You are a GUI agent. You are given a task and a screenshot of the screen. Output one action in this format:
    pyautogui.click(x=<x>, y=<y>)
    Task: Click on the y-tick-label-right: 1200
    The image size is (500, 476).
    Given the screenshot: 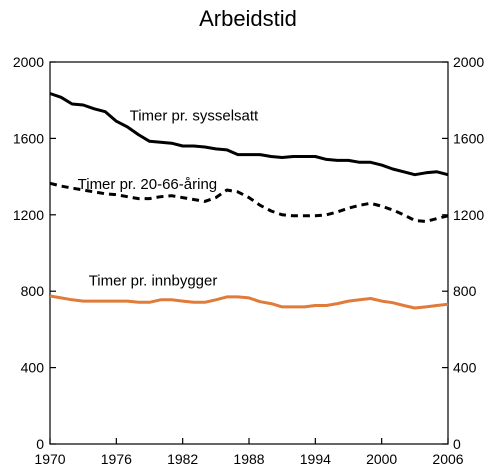 What is the action you would take?
    pyautogui.click(x=468, y=215)
    